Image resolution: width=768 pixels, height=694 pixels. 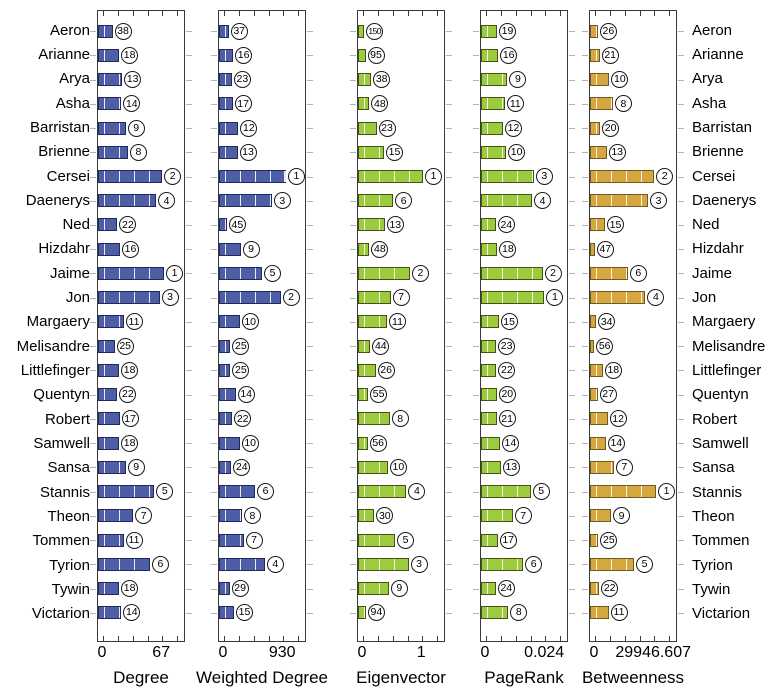 I want to click on bar-row: 34, so click(x=633, y=322).